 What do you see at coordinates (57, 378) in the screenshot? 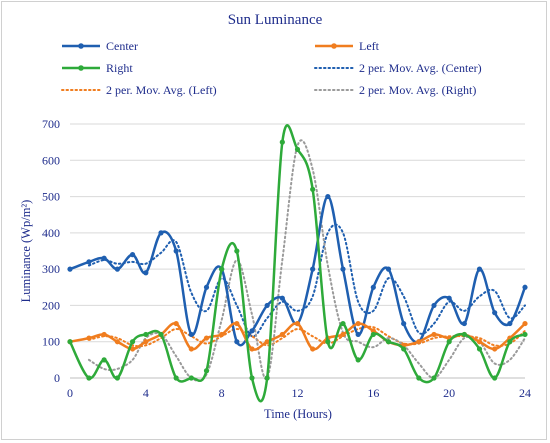
I see `y-tick-label: 0` at bounding box center [57, 378].